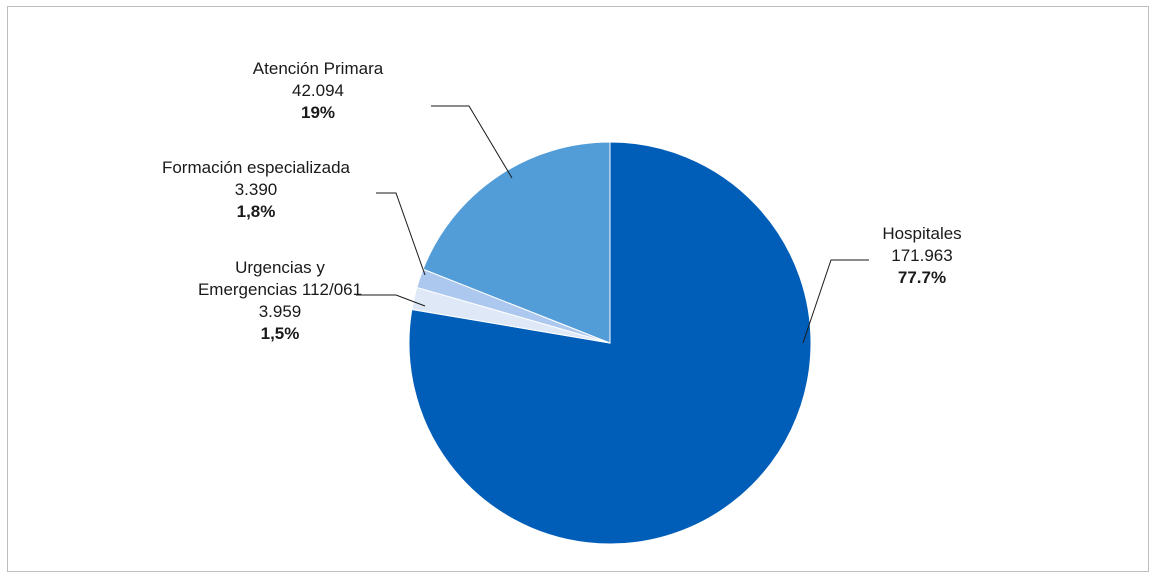  I want to click on label-name-line-0-hospitales: Hospitales, so click(921, 233).